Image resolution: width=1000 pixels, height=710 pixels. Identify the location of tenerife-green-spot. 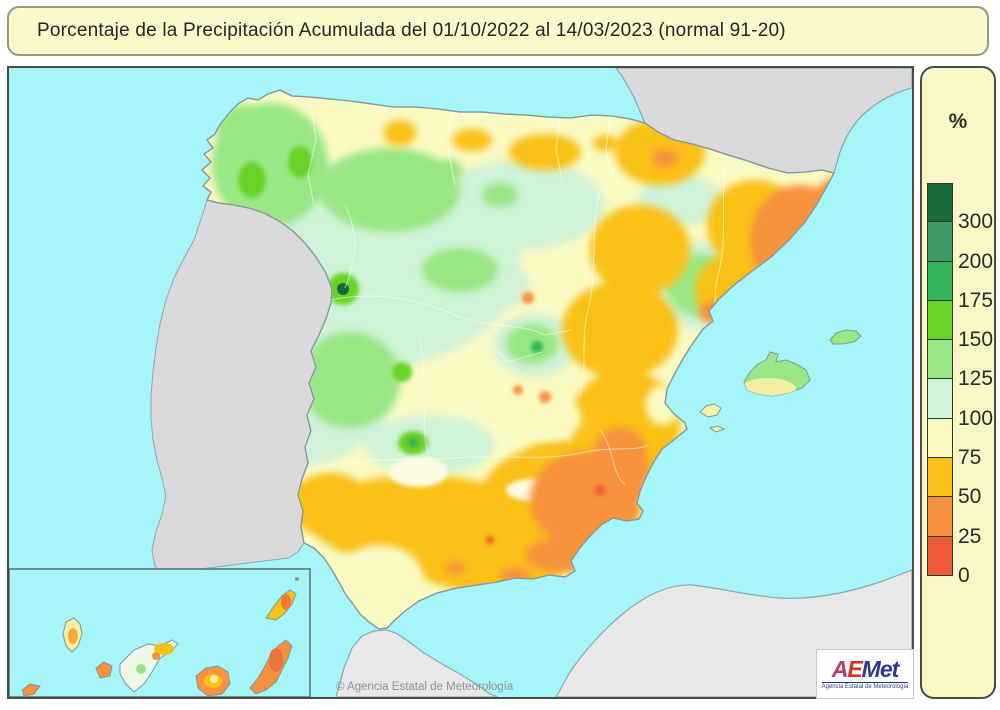
(141, 669).